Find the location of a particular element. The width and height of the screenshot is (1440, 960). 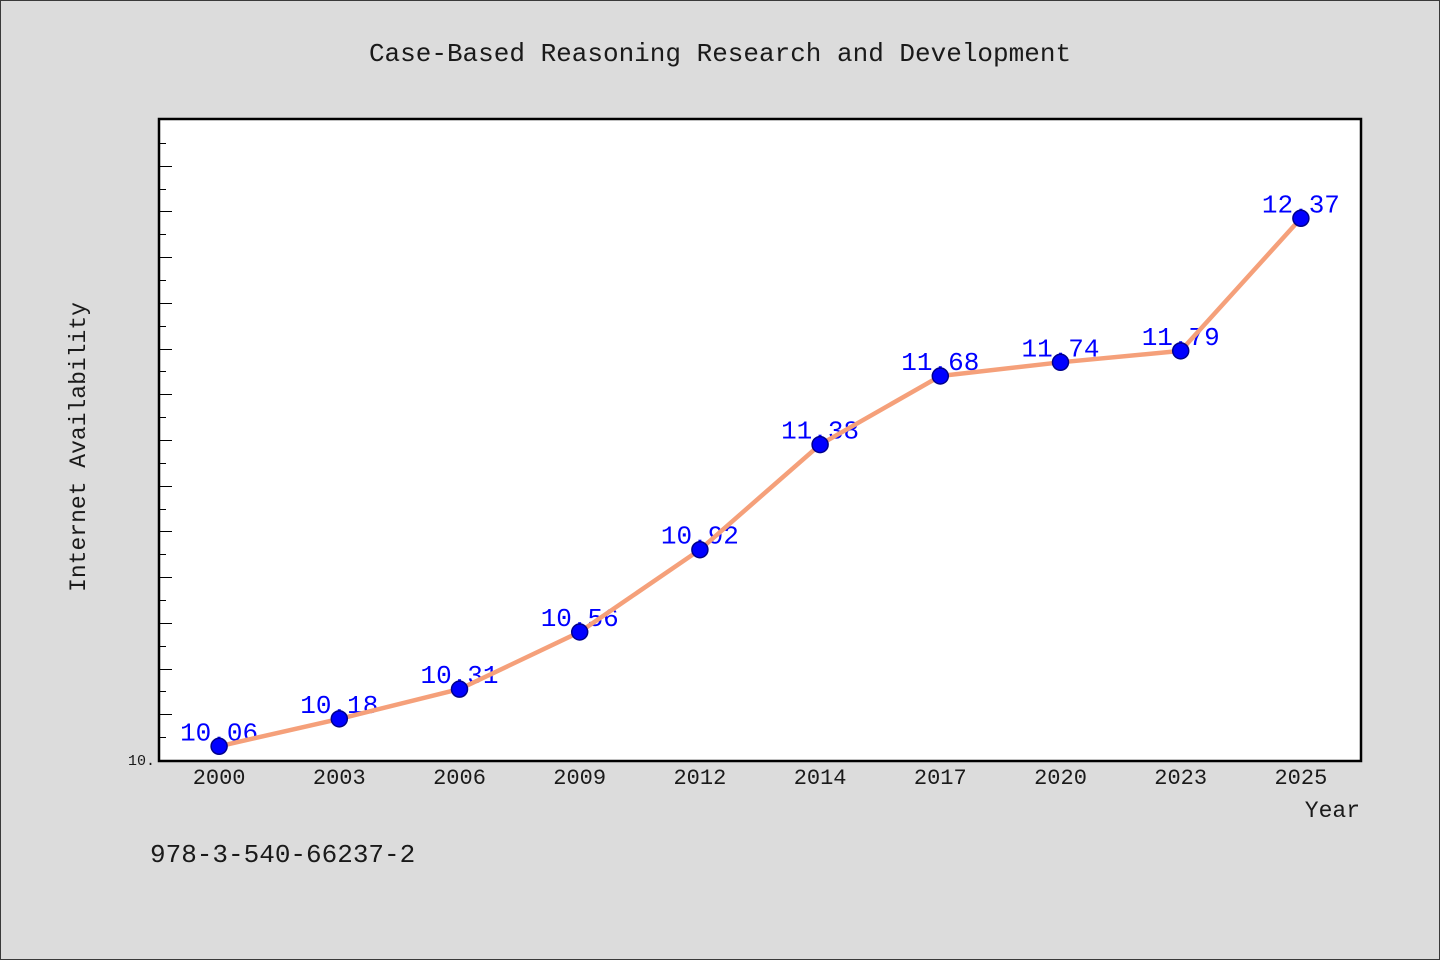

x-tick-label: 2014 is located at coordinates (820, 778).